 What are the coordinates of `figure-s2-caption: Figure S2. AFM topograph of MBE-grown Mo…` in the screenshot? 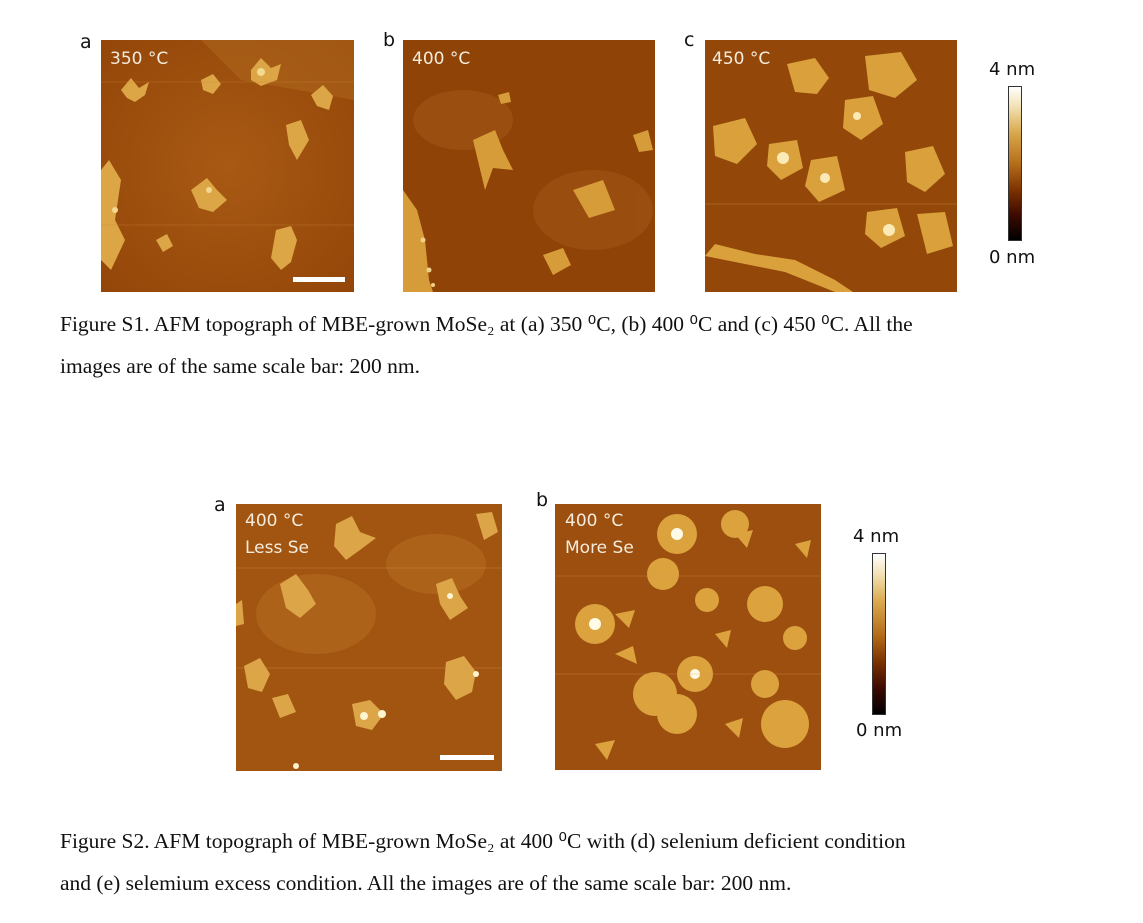 It's located at (565, 862).